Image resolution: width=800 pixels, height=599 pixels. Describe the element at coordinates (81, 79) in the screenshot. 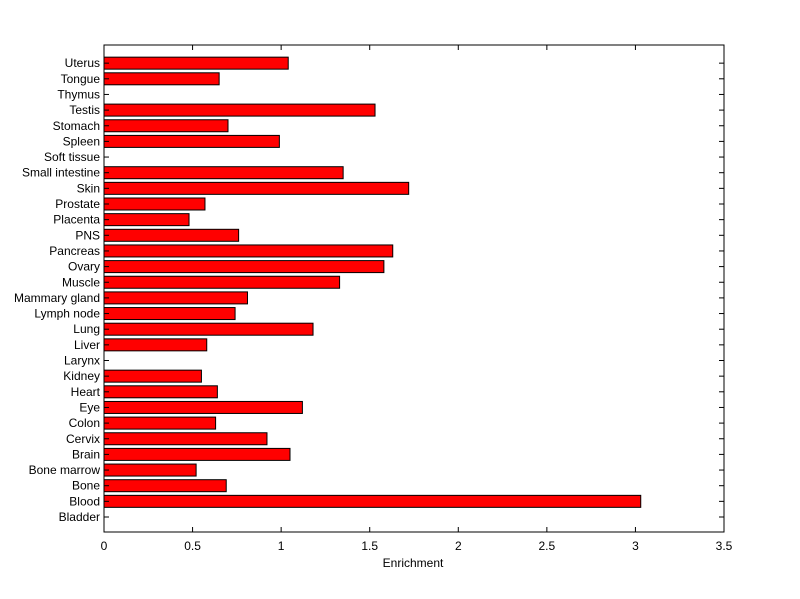

I see `y-tick-label-tongue: Tongue` at that location.